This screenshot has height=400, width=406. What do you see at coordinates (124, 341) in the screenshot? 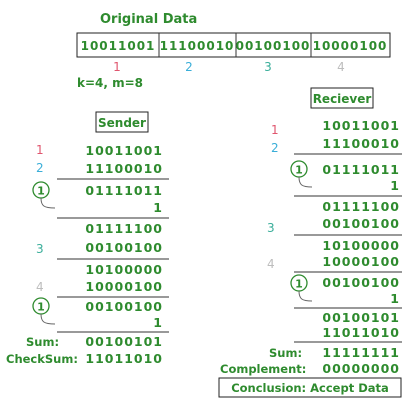
I see `sender-sum-bits: 00100101` at bounding box center [124, 341].